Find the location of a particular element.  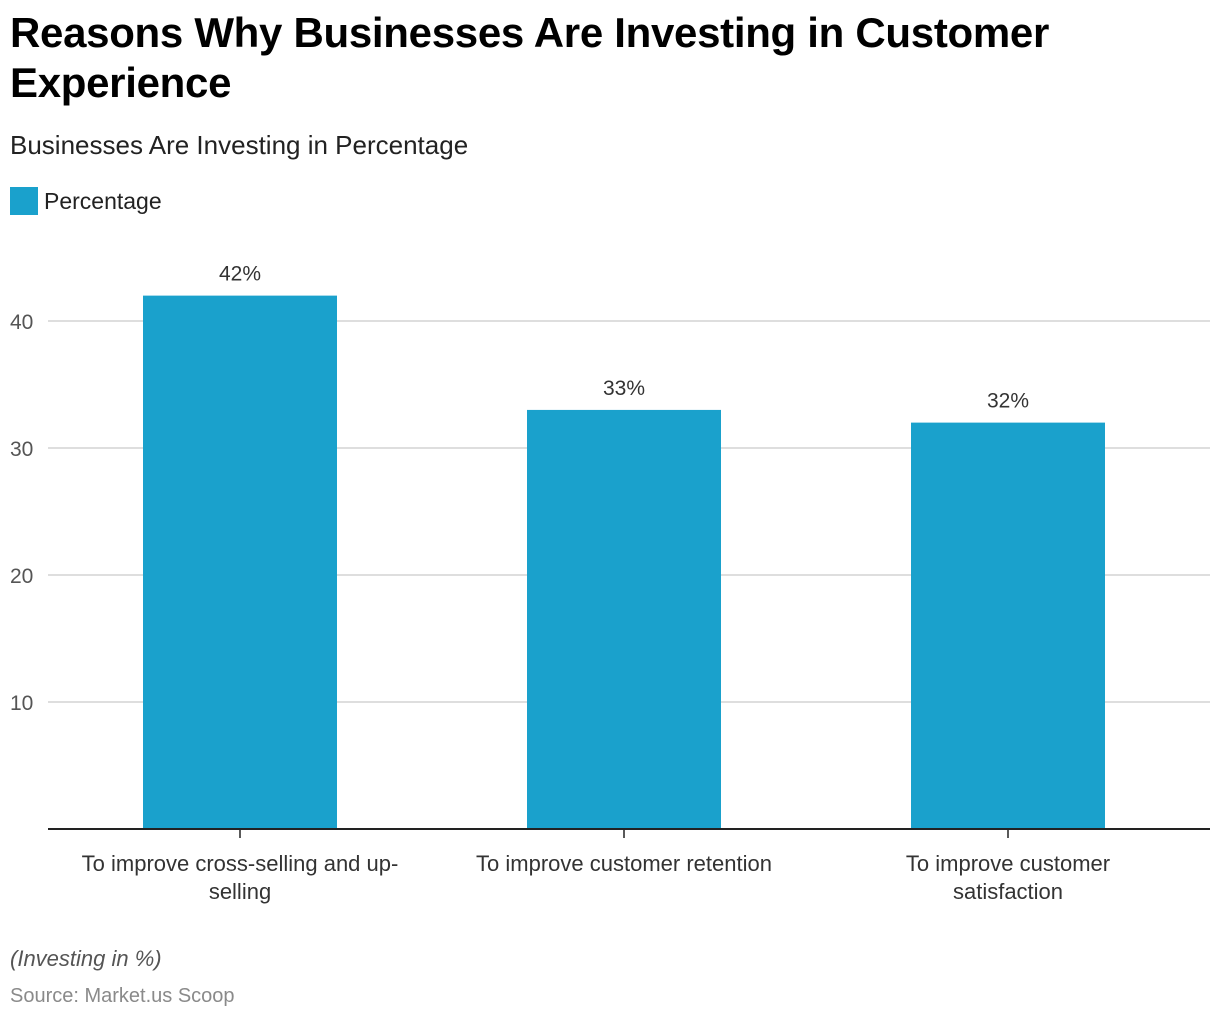

x-tick-label: To improve customer retention is located at coordinates (624, 863).